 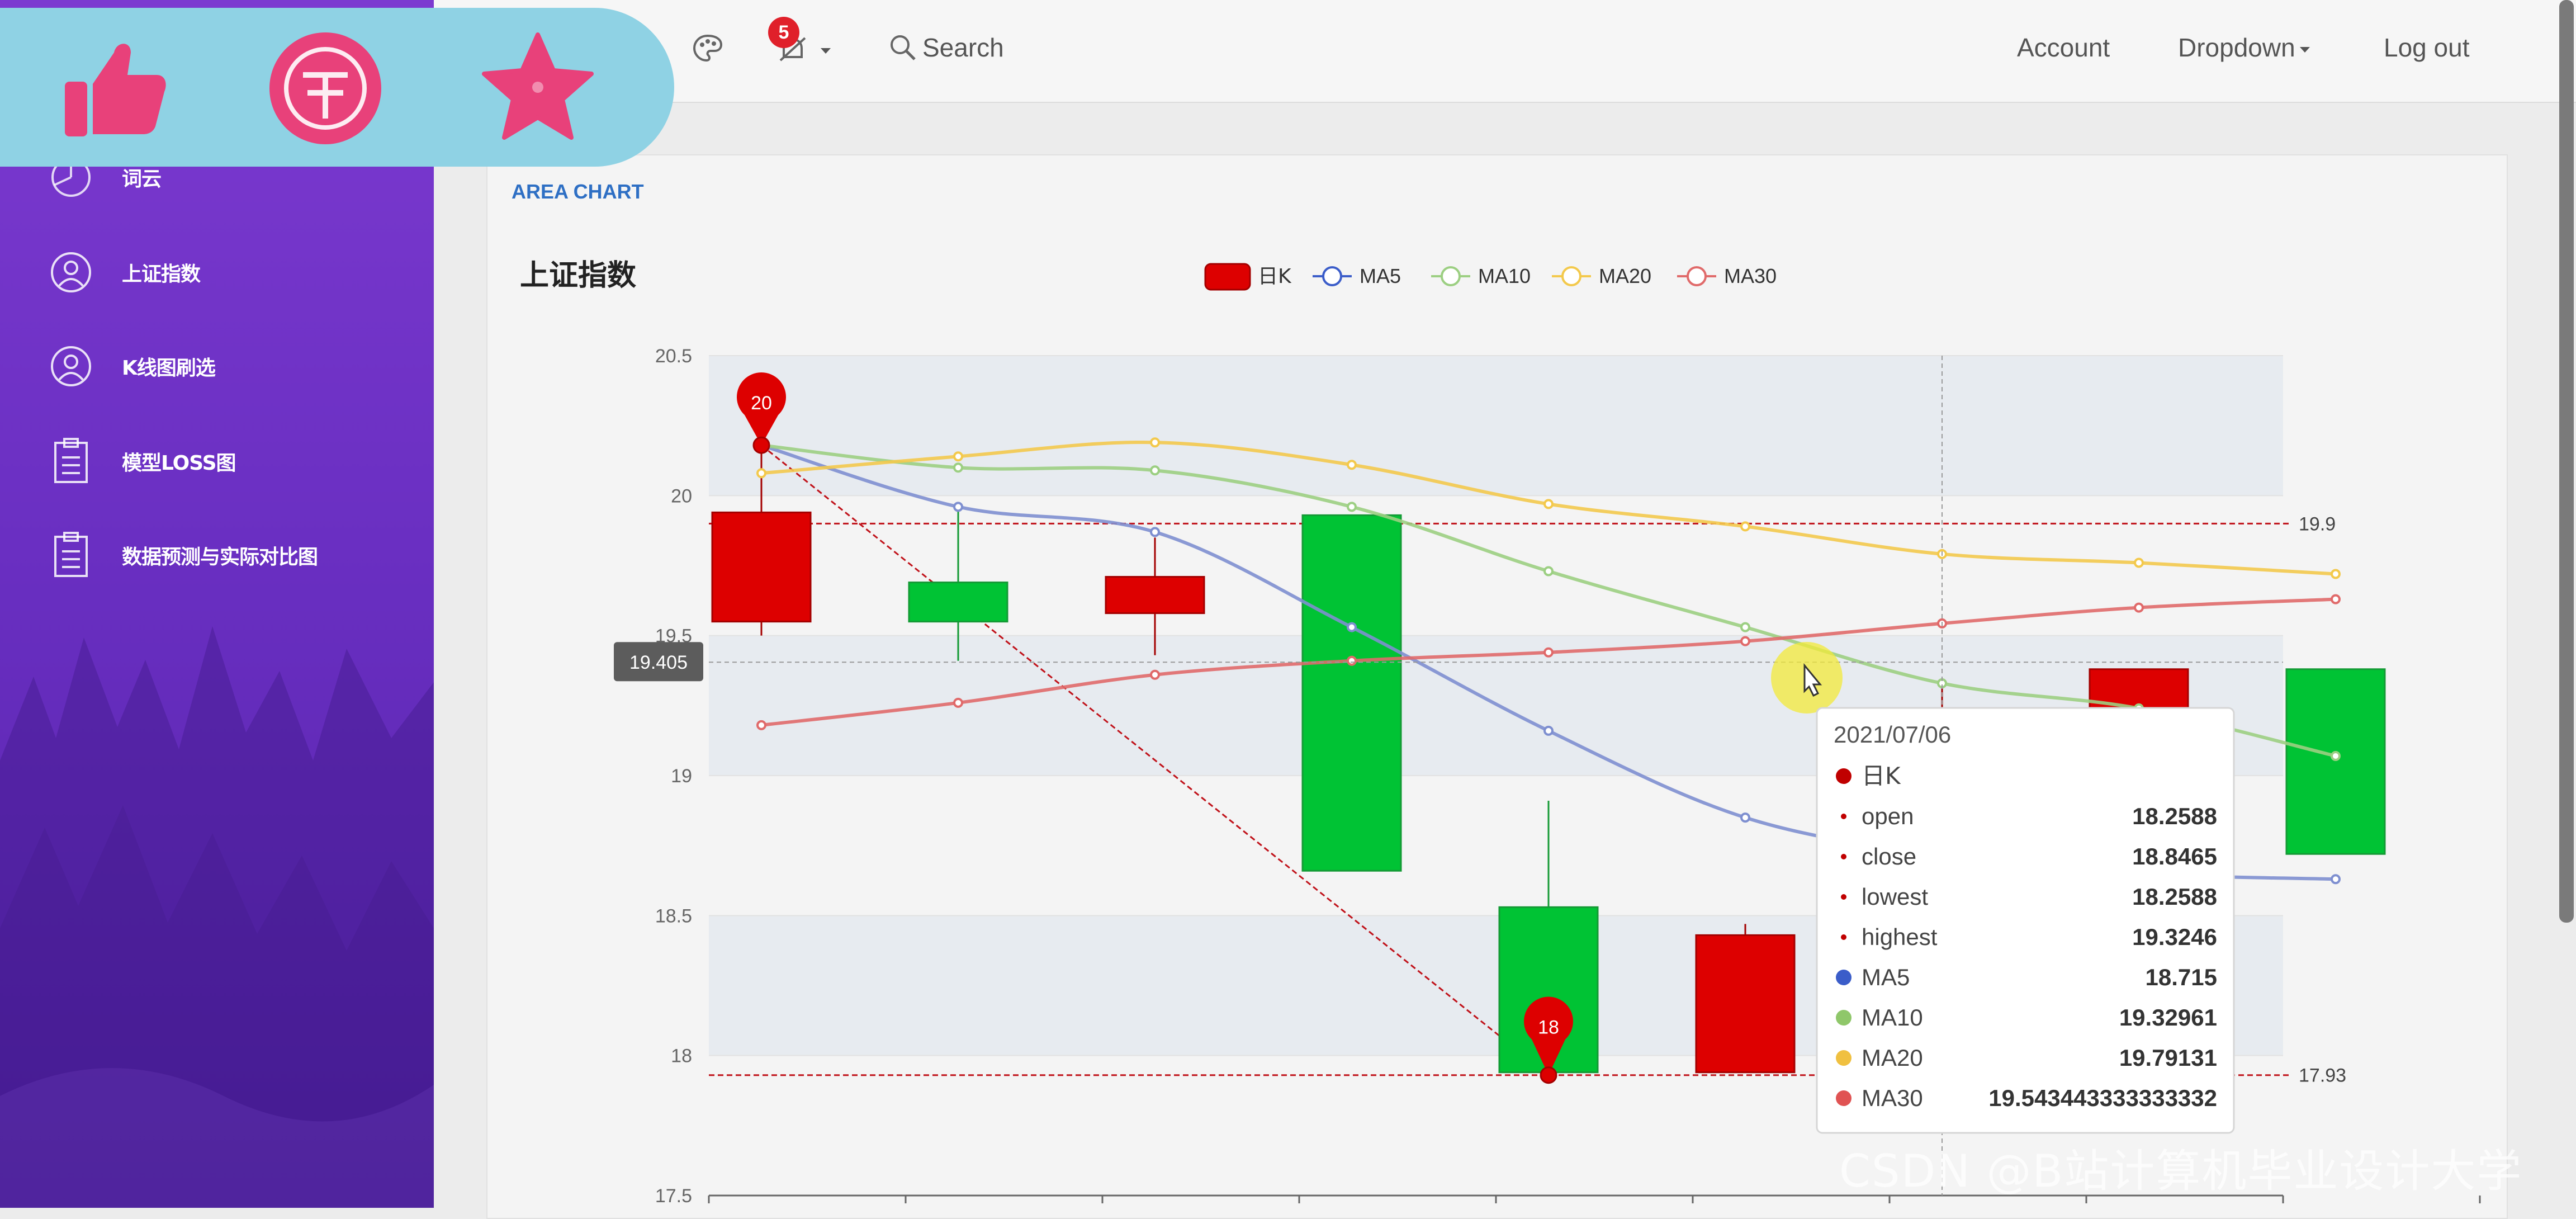 What do you see at coordinates (231, 366) in the screenshot?
I see `sidebar-item-kline-filter: K线图刷选` at bounding box center [231, 366].